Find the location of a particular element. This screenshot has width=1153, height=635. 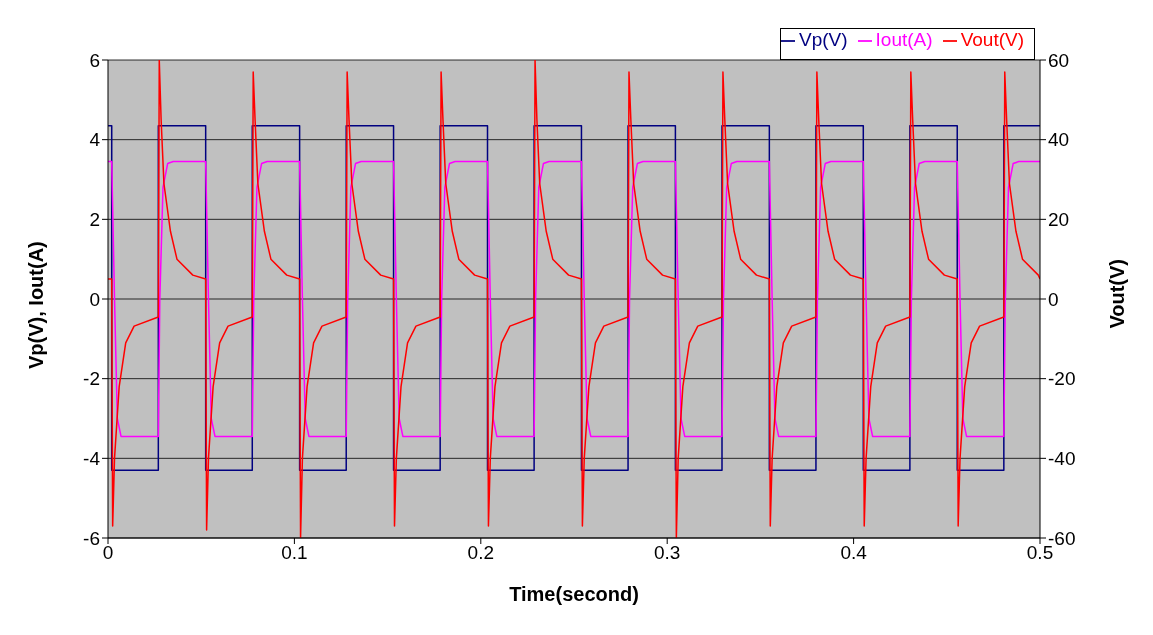

y-tick-label: 0 is located at coordinates (94, 299).